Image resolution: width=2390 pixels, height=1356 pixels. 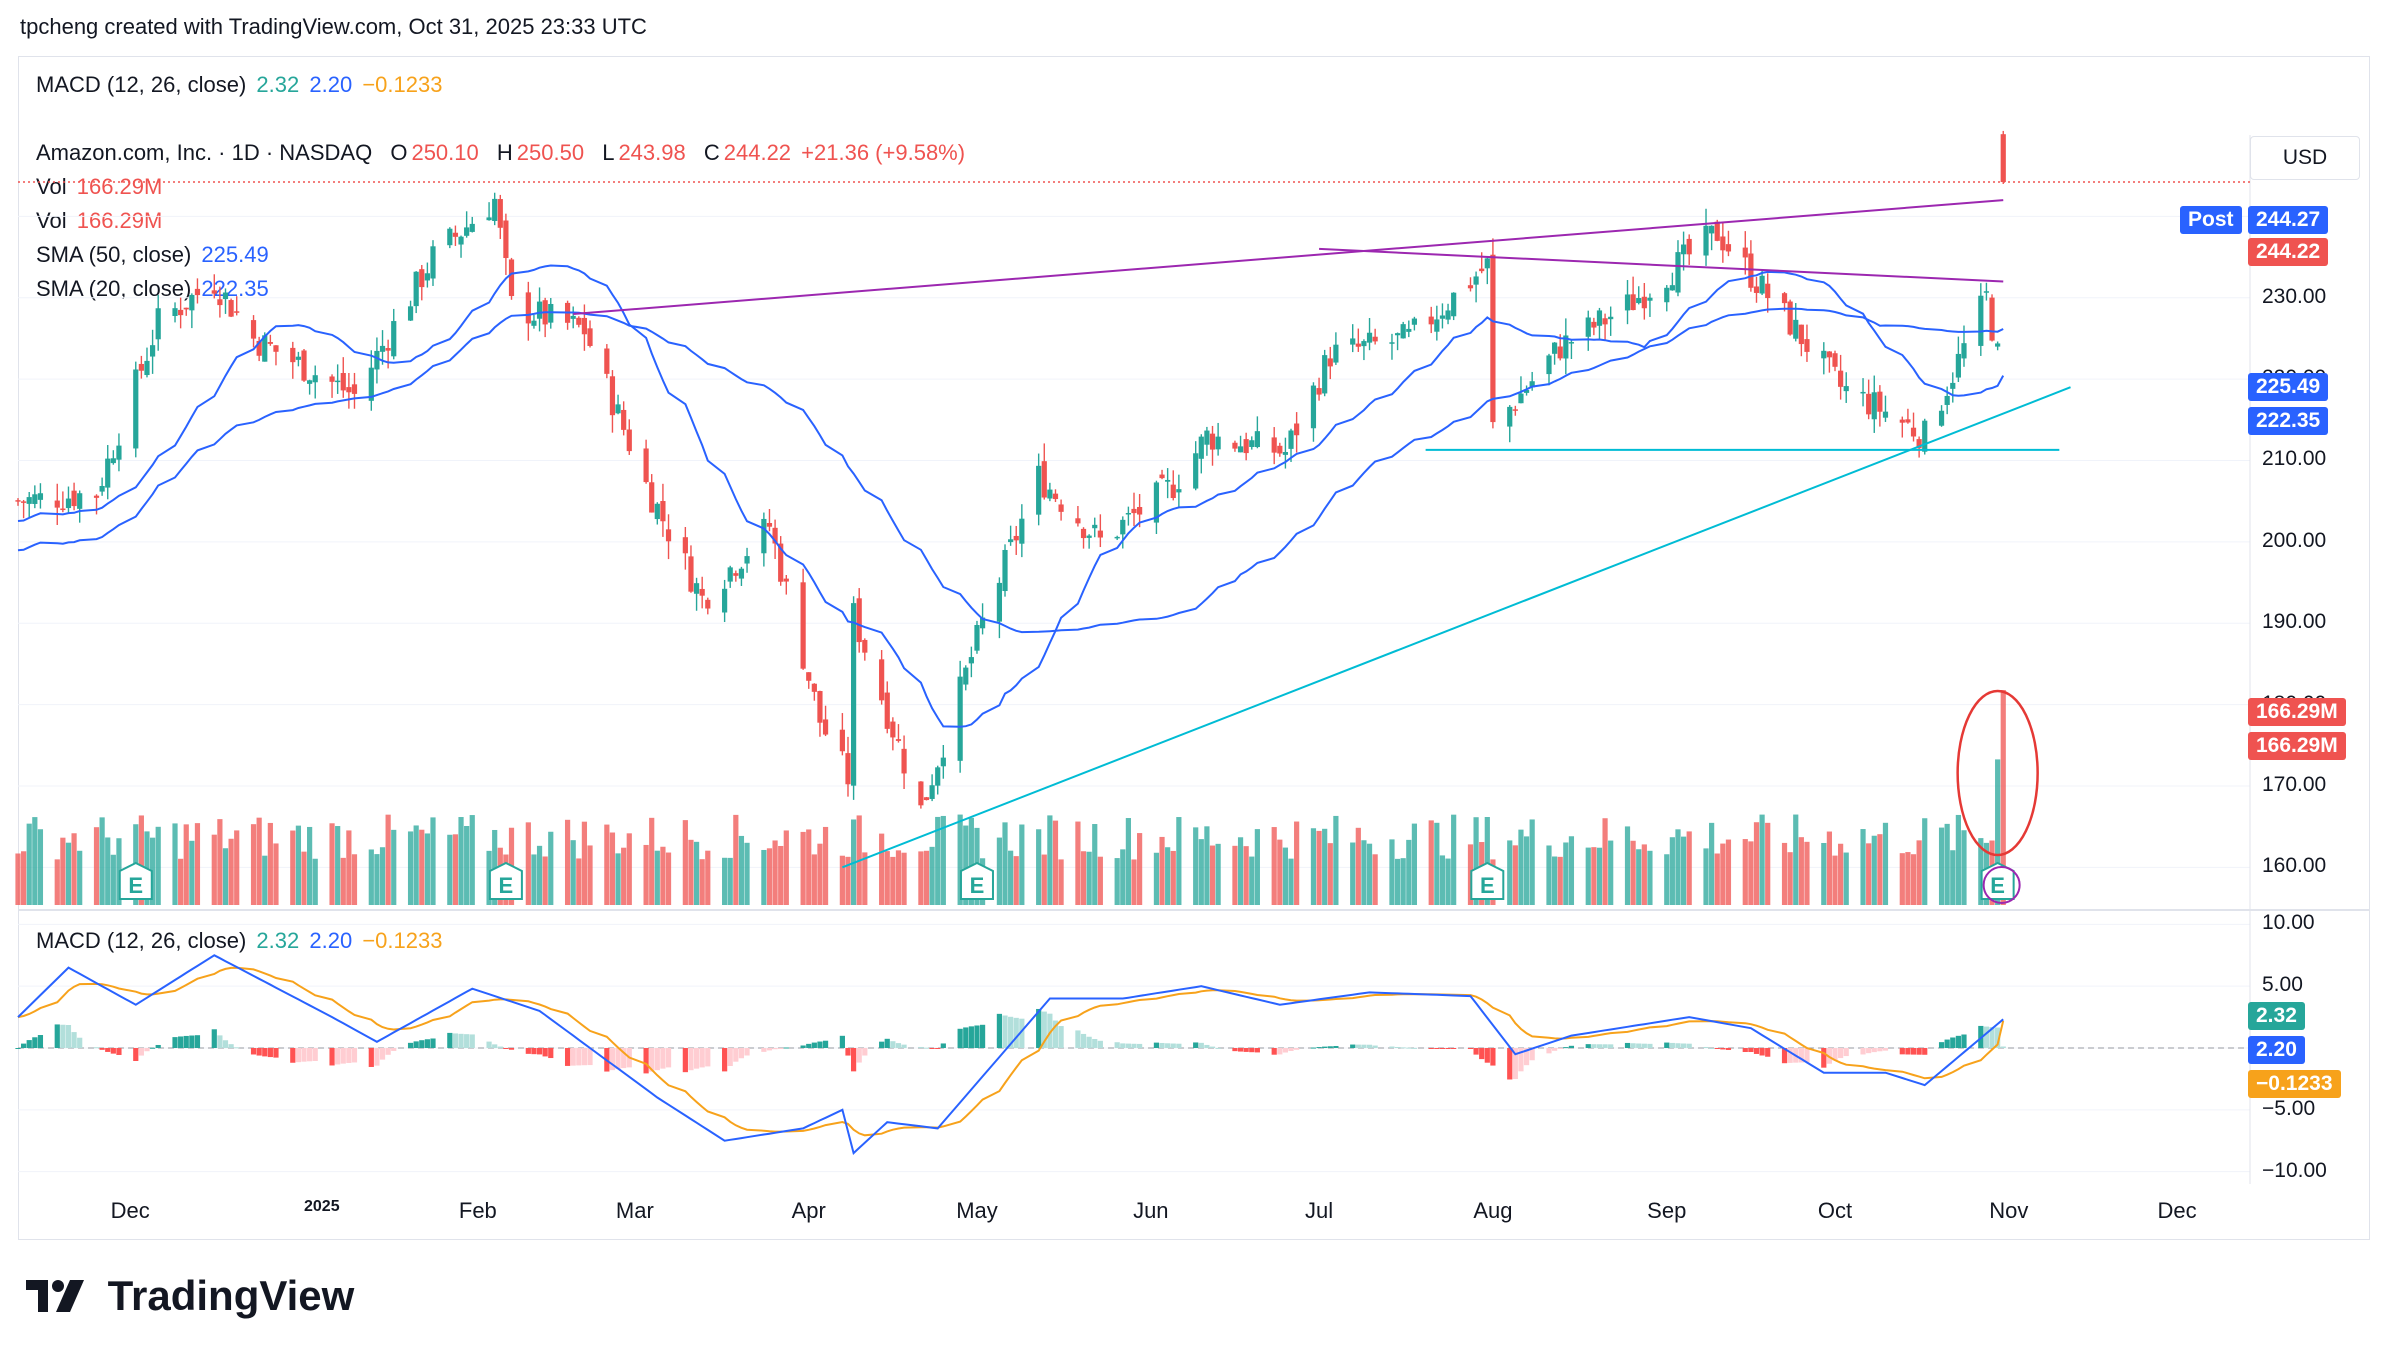 I want to click on volume-legend-2: Vol 166.29M, so click(x=101, y=221).